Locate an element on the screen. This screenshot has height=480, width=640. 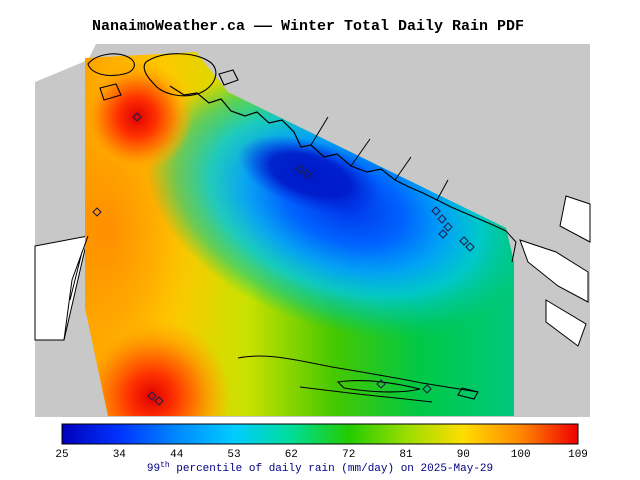
sea-cutout-bottomright-a is located at coordinates (554, 271).